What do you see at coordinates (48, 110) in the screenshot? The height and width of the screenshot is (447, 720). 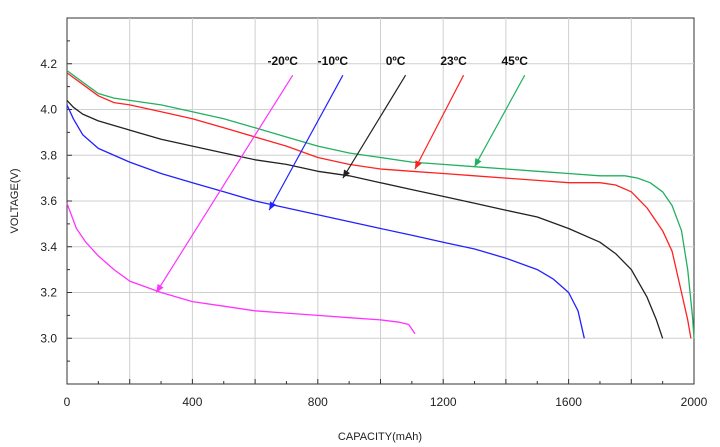 I see `y-tick-label: 4.0` at bounding box center [48, 110].